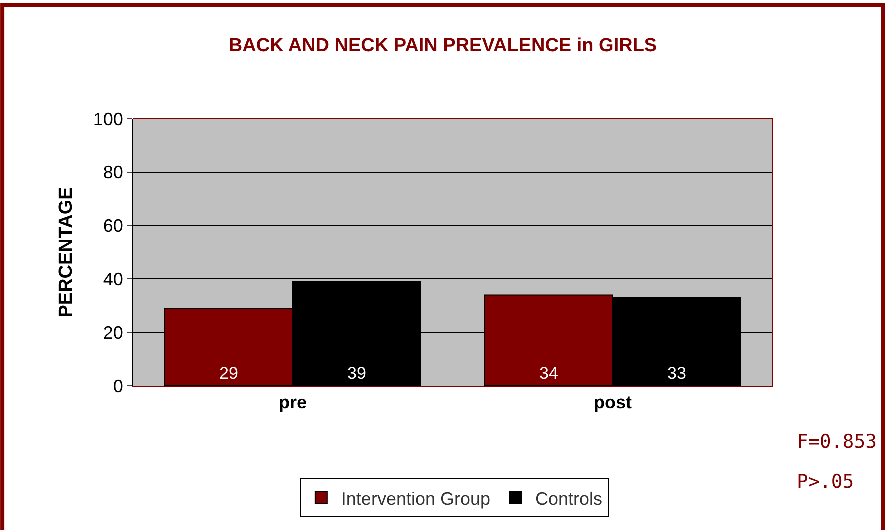 This screenshot has height=530, width=886. I want to click on data-label: 34, so click(549, 373).